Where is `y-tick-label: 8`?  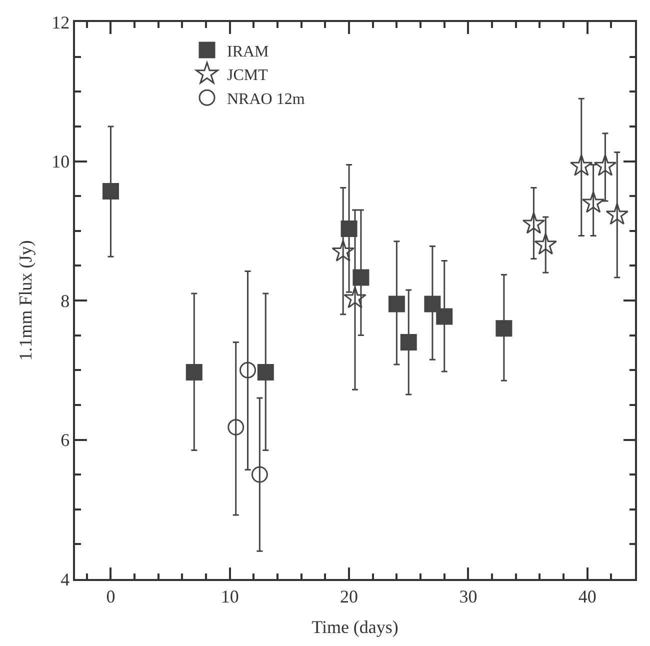
y-tick-label: 8 is located at coordinates (65, 300).